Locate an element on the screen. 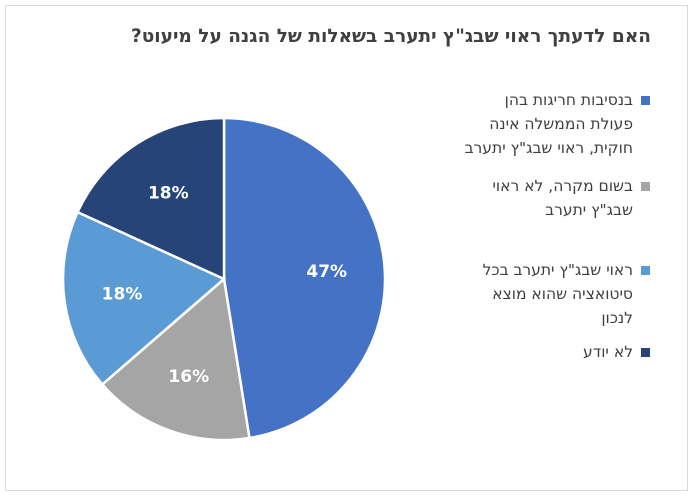 The width and height of the screenshot is (695, 498). legend-swatch-exceptional is located at coordinates (645, 100).